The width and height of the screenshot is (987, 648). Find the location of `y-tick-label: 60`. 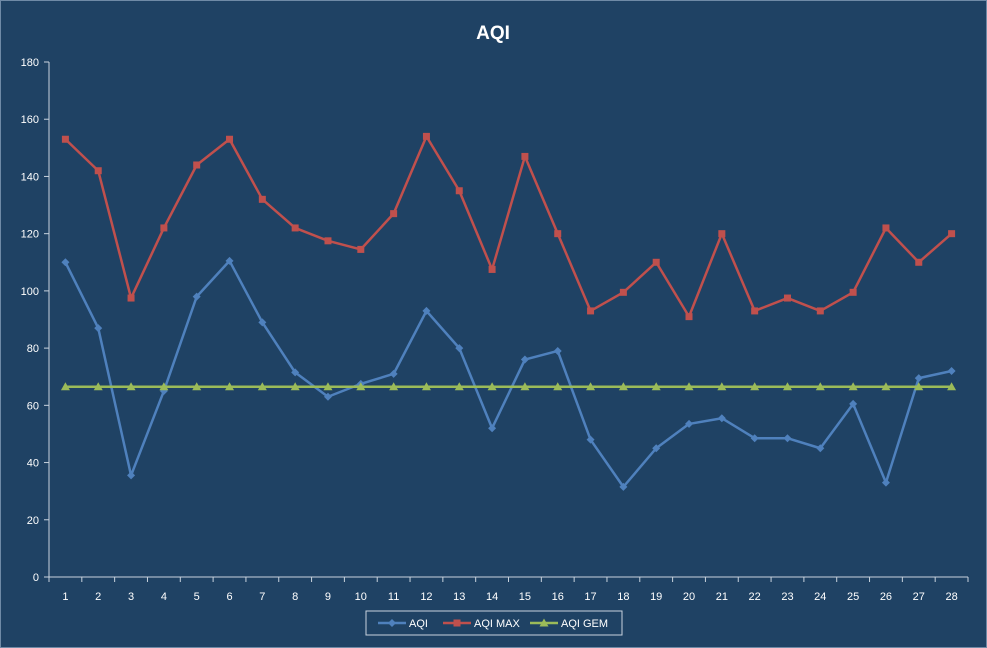

y-tick-label: 60 is located at coordinates (33, 406).